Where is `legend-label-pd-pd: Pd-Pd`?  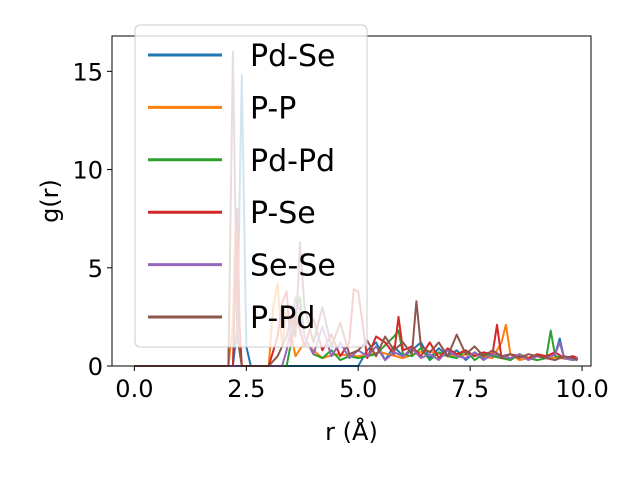 legend-label-pd-pd: Pd-Pd is located at coordinates (292, 161).